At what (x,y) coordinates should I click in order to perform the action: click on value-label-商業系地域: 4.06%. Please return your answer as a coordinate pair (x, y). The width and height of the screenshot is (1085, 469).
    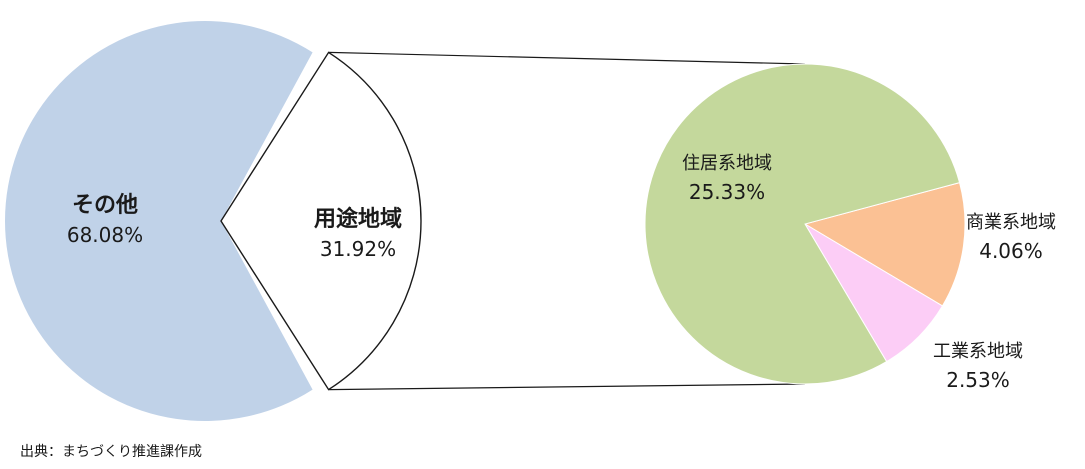
    Looking at the image, I should click on (1011, 251).